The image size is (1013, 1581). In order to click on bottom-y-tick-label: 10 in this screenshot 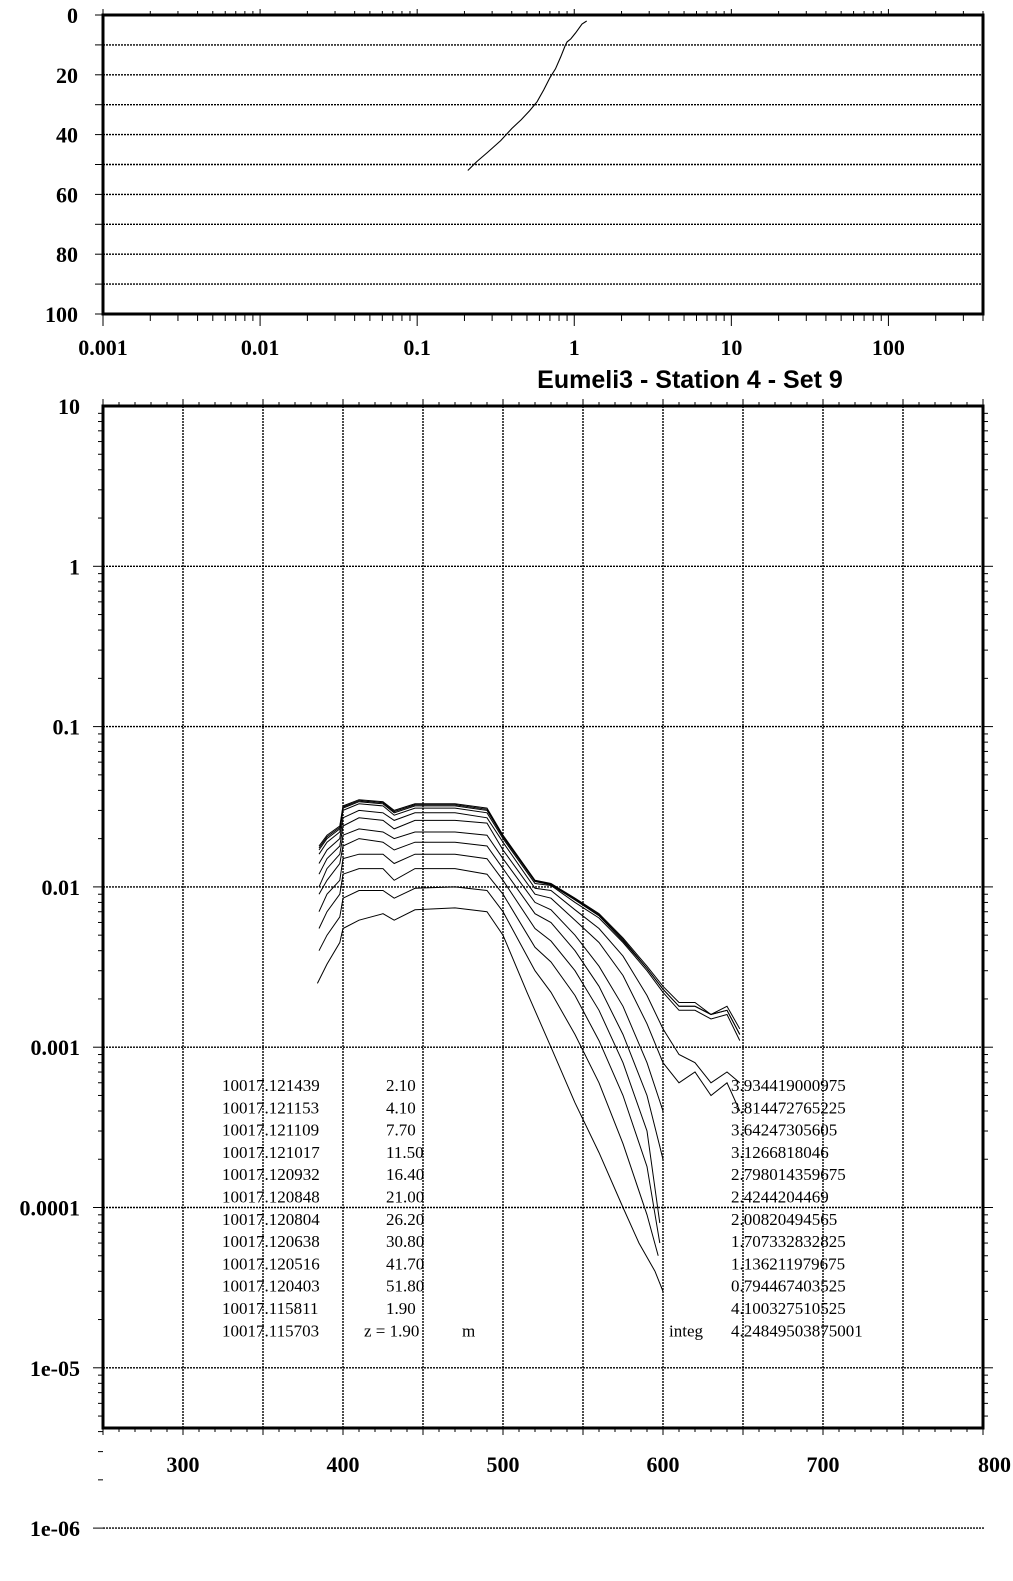, I will do `click(69, 406)`.